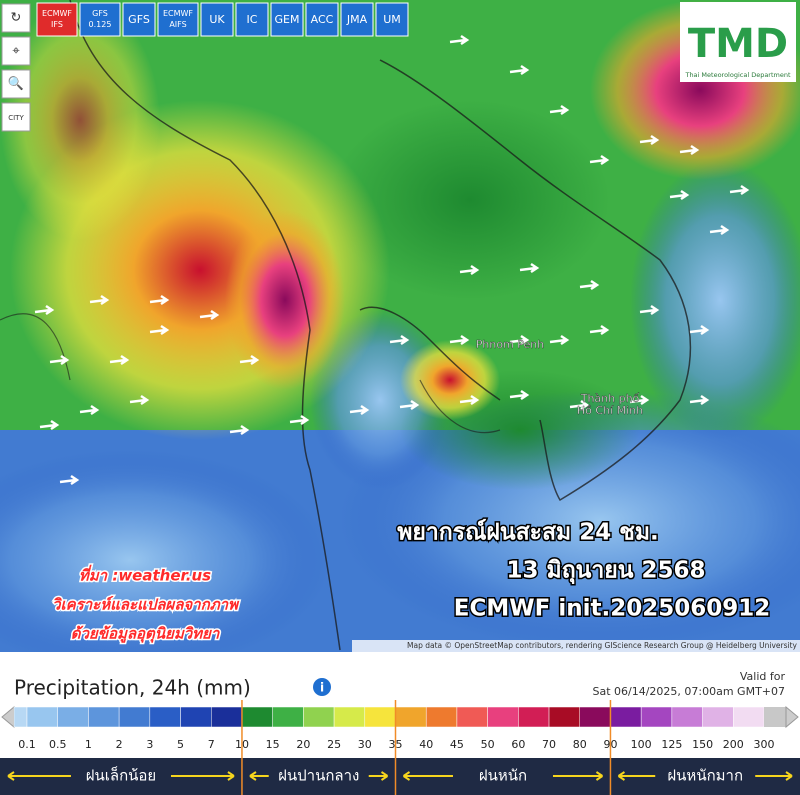  What do you see at coordinates (738, 44) in the screenshot?
I see `logo-title: TMD` at bounding box center [738, 44].